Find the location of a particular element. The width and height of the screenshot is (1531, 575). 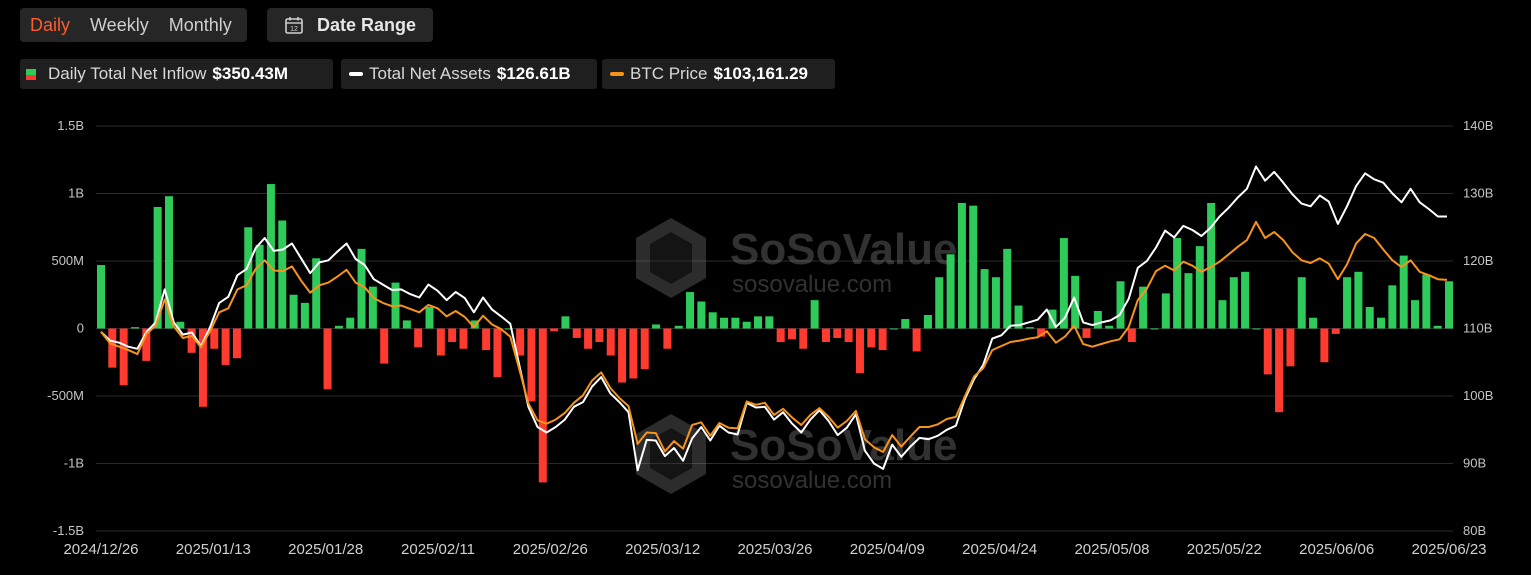

legend-inflow: Daily Total Net Inflow $350.43M is located at coordinates (176, 74).